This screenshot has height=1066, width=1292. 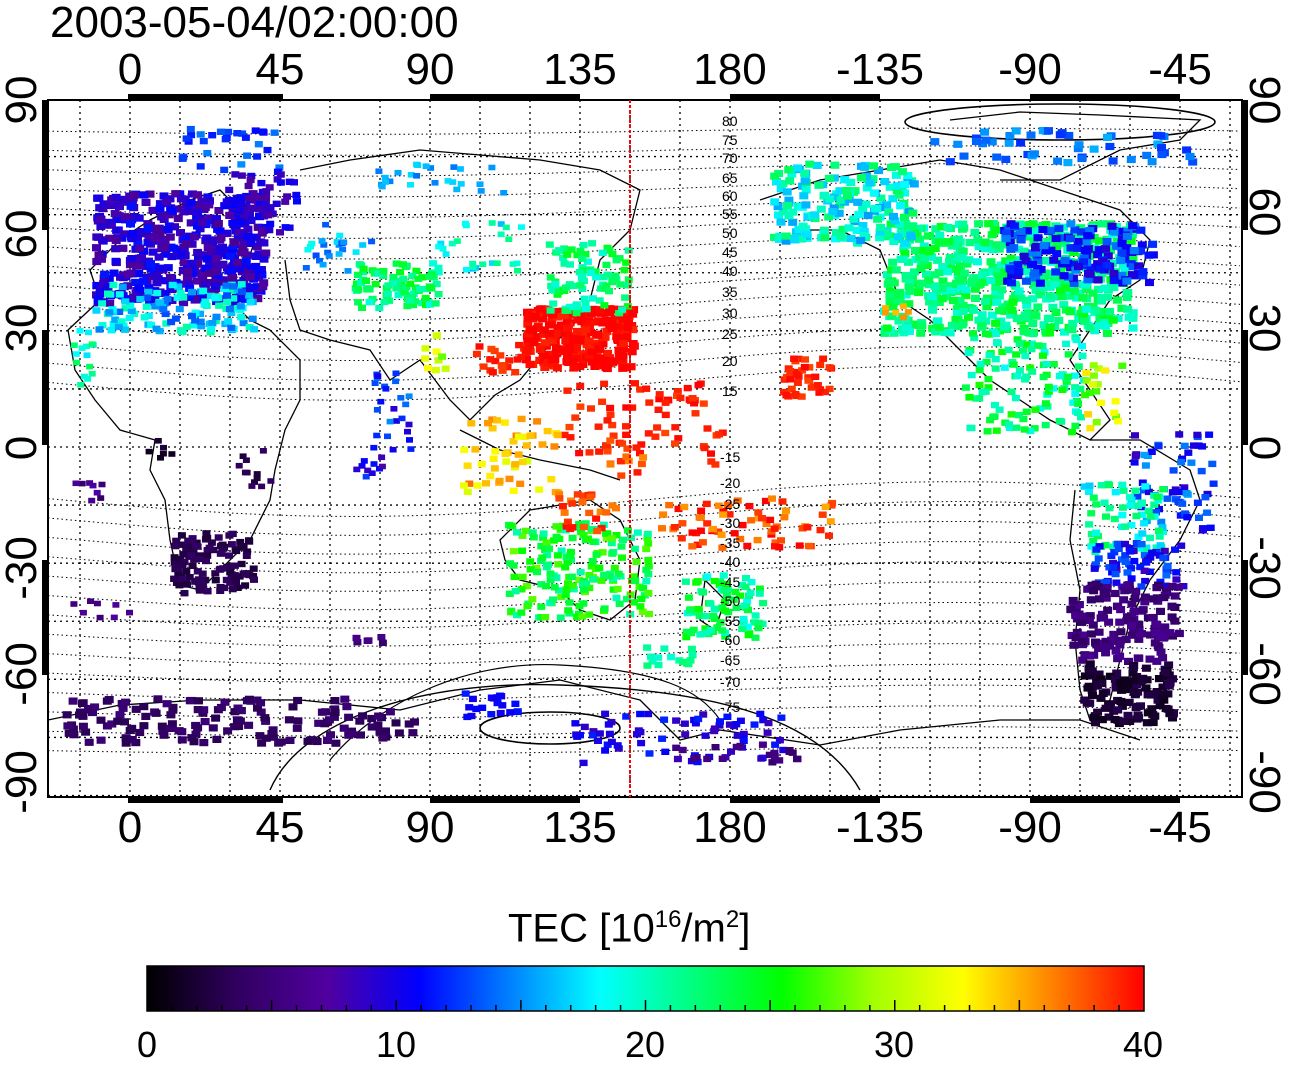 What do you see at coordinates (730, 827) in the screenshot?
I see `lon-tick-bottom: 180` at bounding box center [730, 827].